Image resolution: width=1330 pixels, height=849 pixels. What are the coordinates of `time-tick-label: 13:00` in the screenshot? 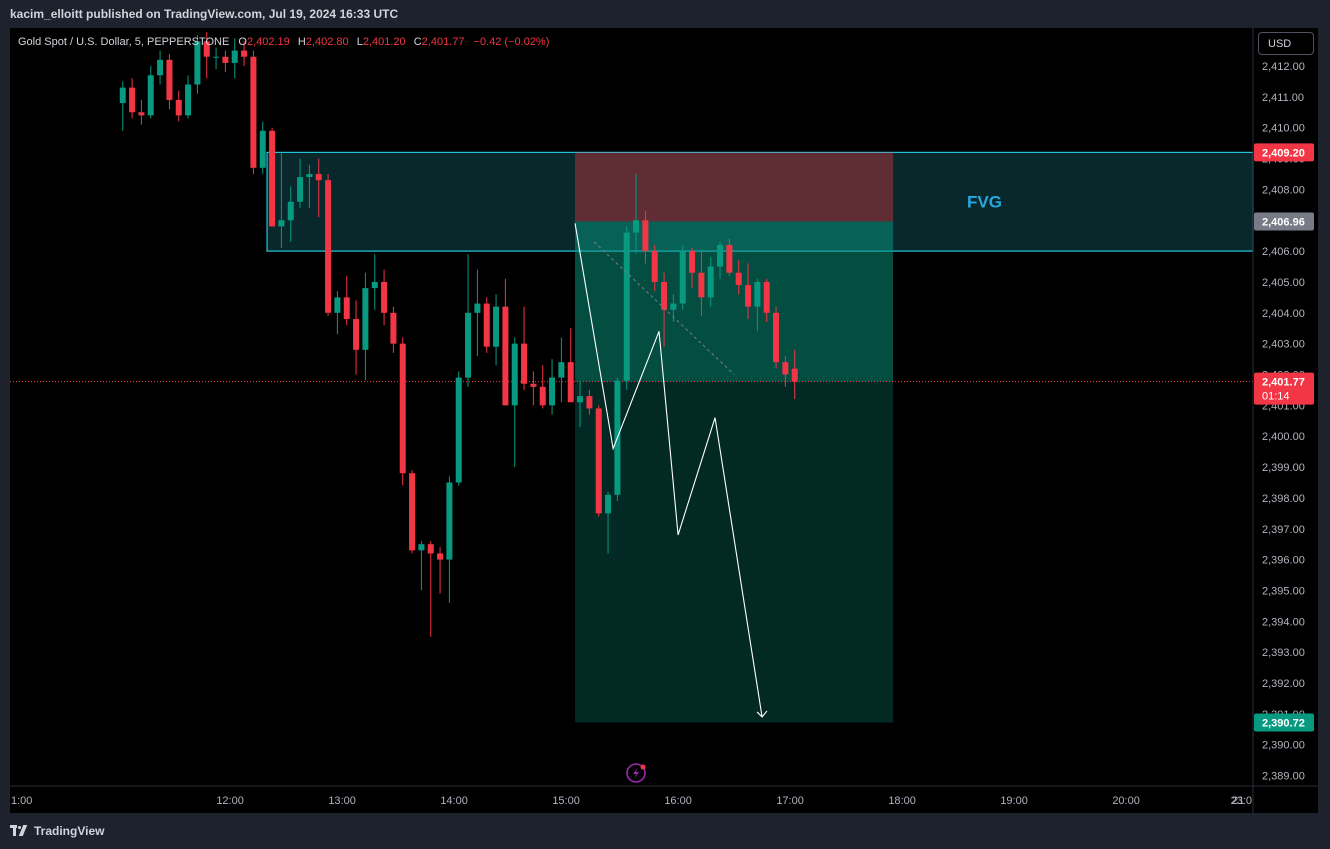 It's located at (342, 801).